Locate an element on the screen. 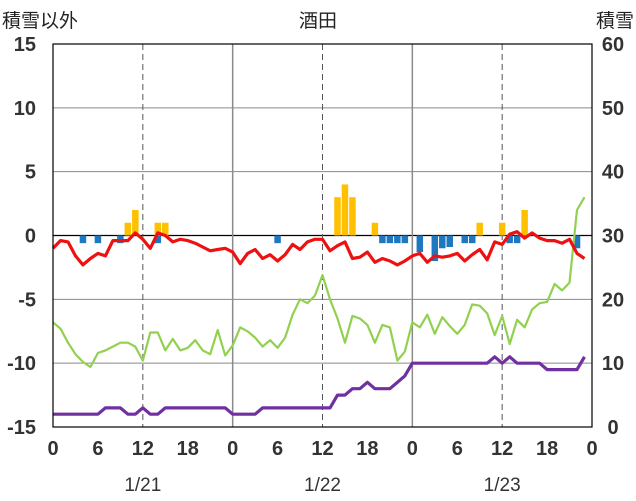 The width and height of the screenshot is (636, 501). x-axis-ticks: 0 6 12 18 0 6 12 18 0 6 12 18 0 is located at coordinates (322, 449).